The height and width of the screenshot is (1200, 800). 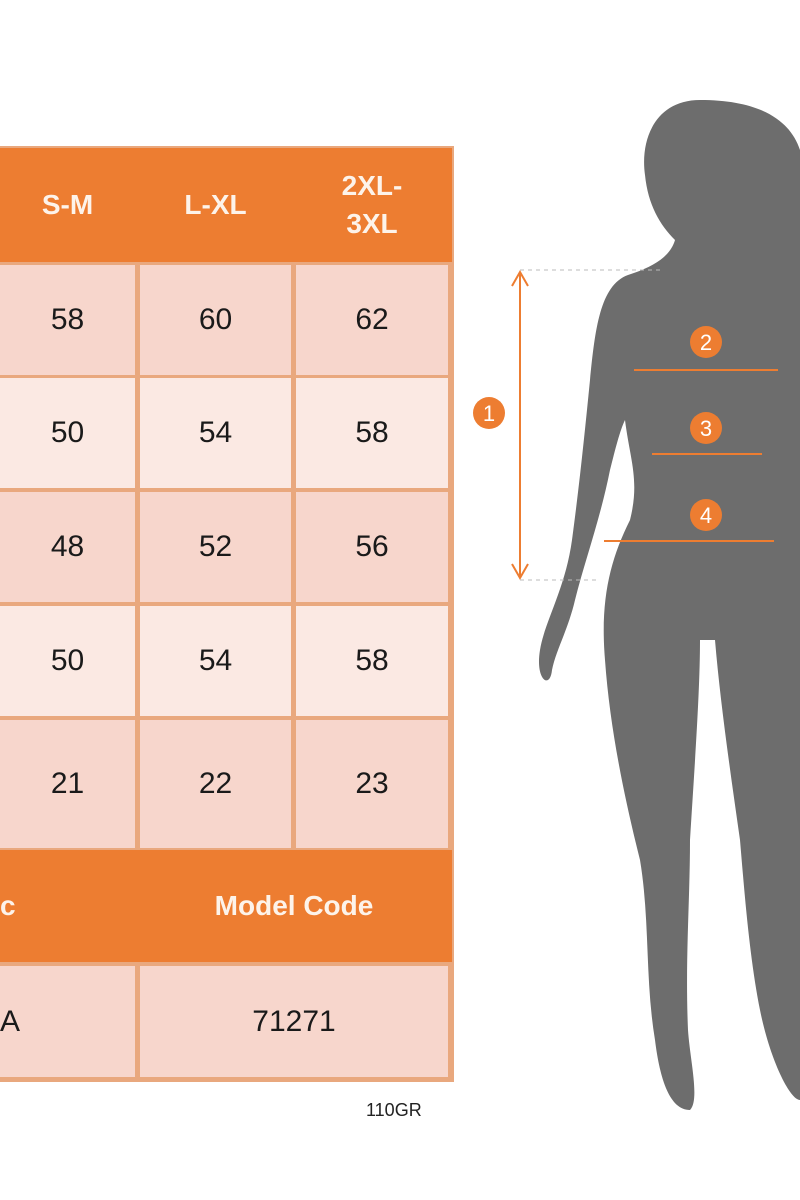 I want to click on footer-header-left: c, so click(x=67, y=906).